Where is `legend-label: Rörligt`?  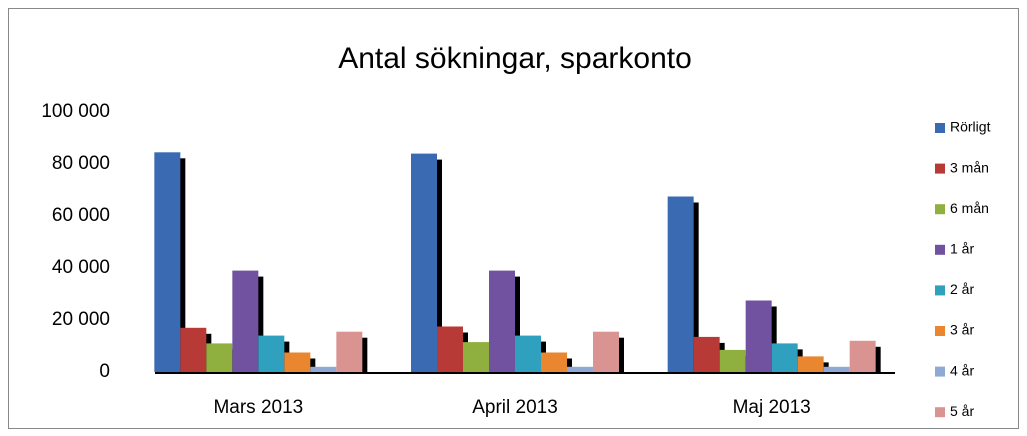
legend-label: Rörligt is located at coordinates (970, 127).